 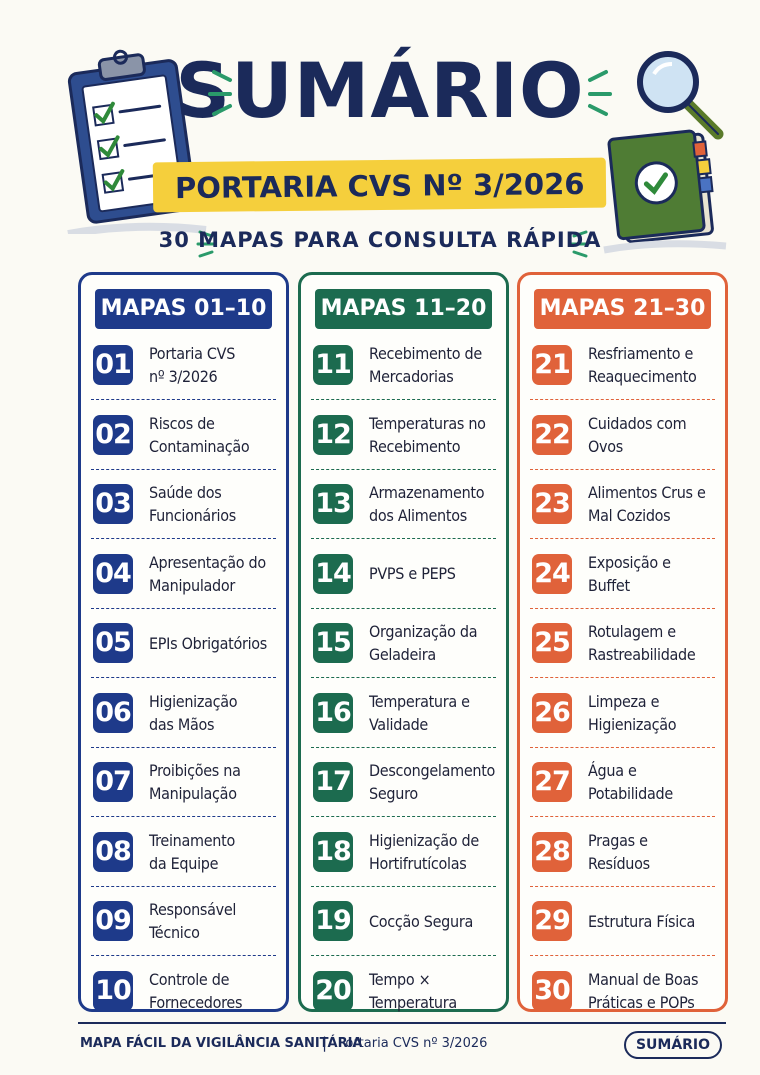 What do you see at coordinates (424, 851) in the screenshot?
I see `map-title: Higienização de Hortifrutícolas` at bounding box center [424, 851].